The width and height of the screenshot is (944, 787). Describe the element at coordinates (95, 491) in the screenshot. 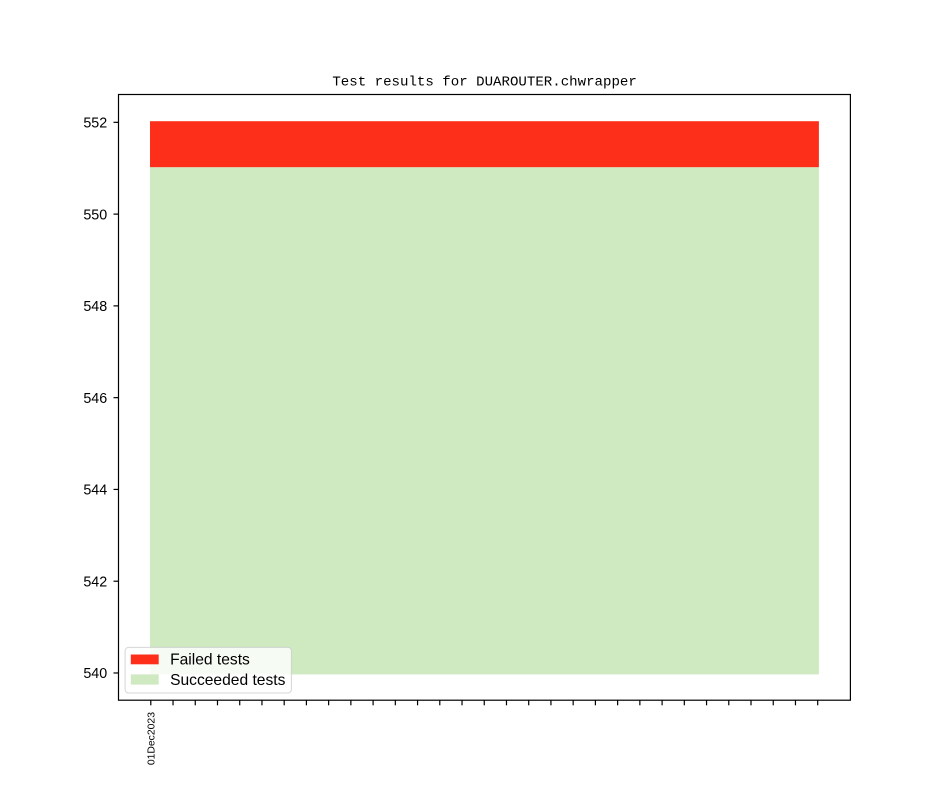

I see `svg-text: 544` at that location.